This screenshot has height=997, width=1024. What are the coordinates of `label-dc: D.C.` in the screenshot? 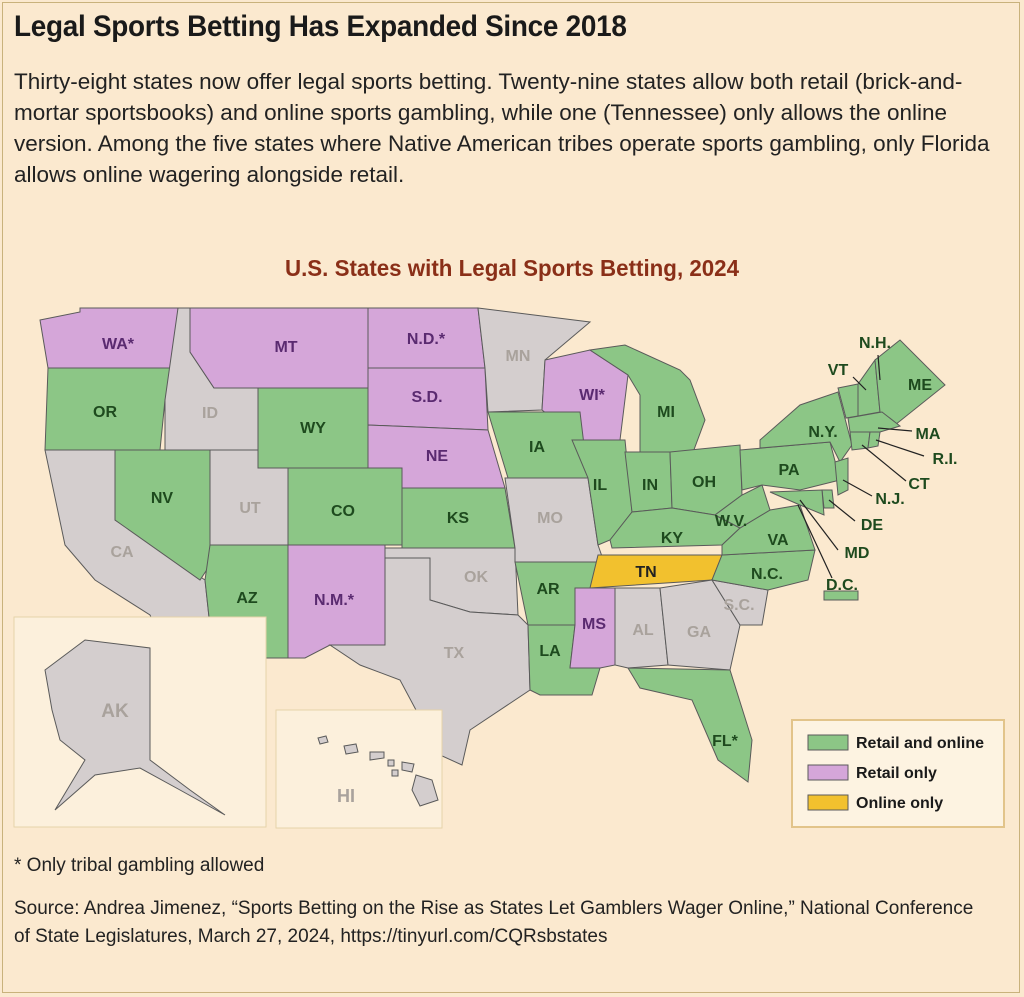 It's located at (842, 585).